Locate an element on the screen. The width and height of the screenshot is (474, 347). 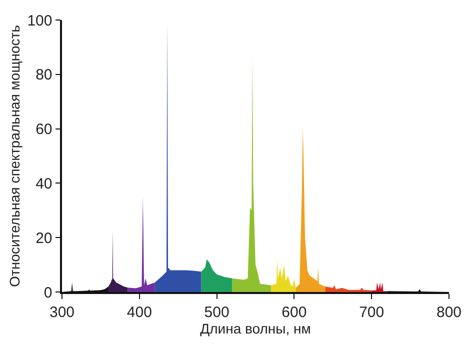
y-tick-label: 40 is located at coordinates (44, 183).